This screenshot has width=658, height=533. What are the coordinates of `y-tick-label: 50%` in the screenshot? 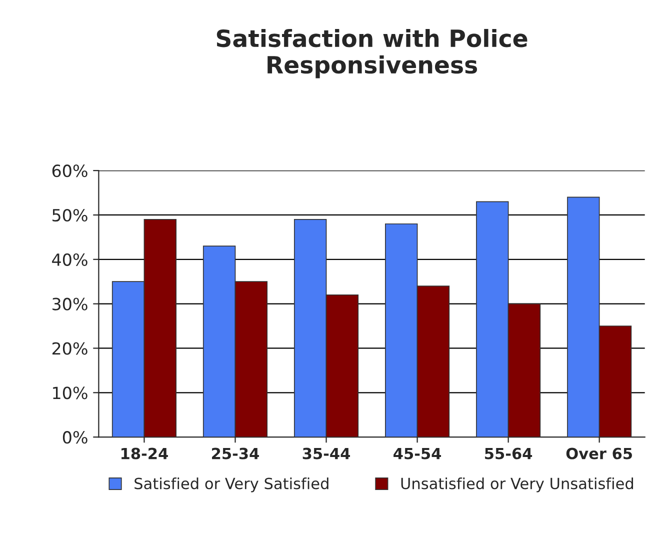 It's located at (70, 215).